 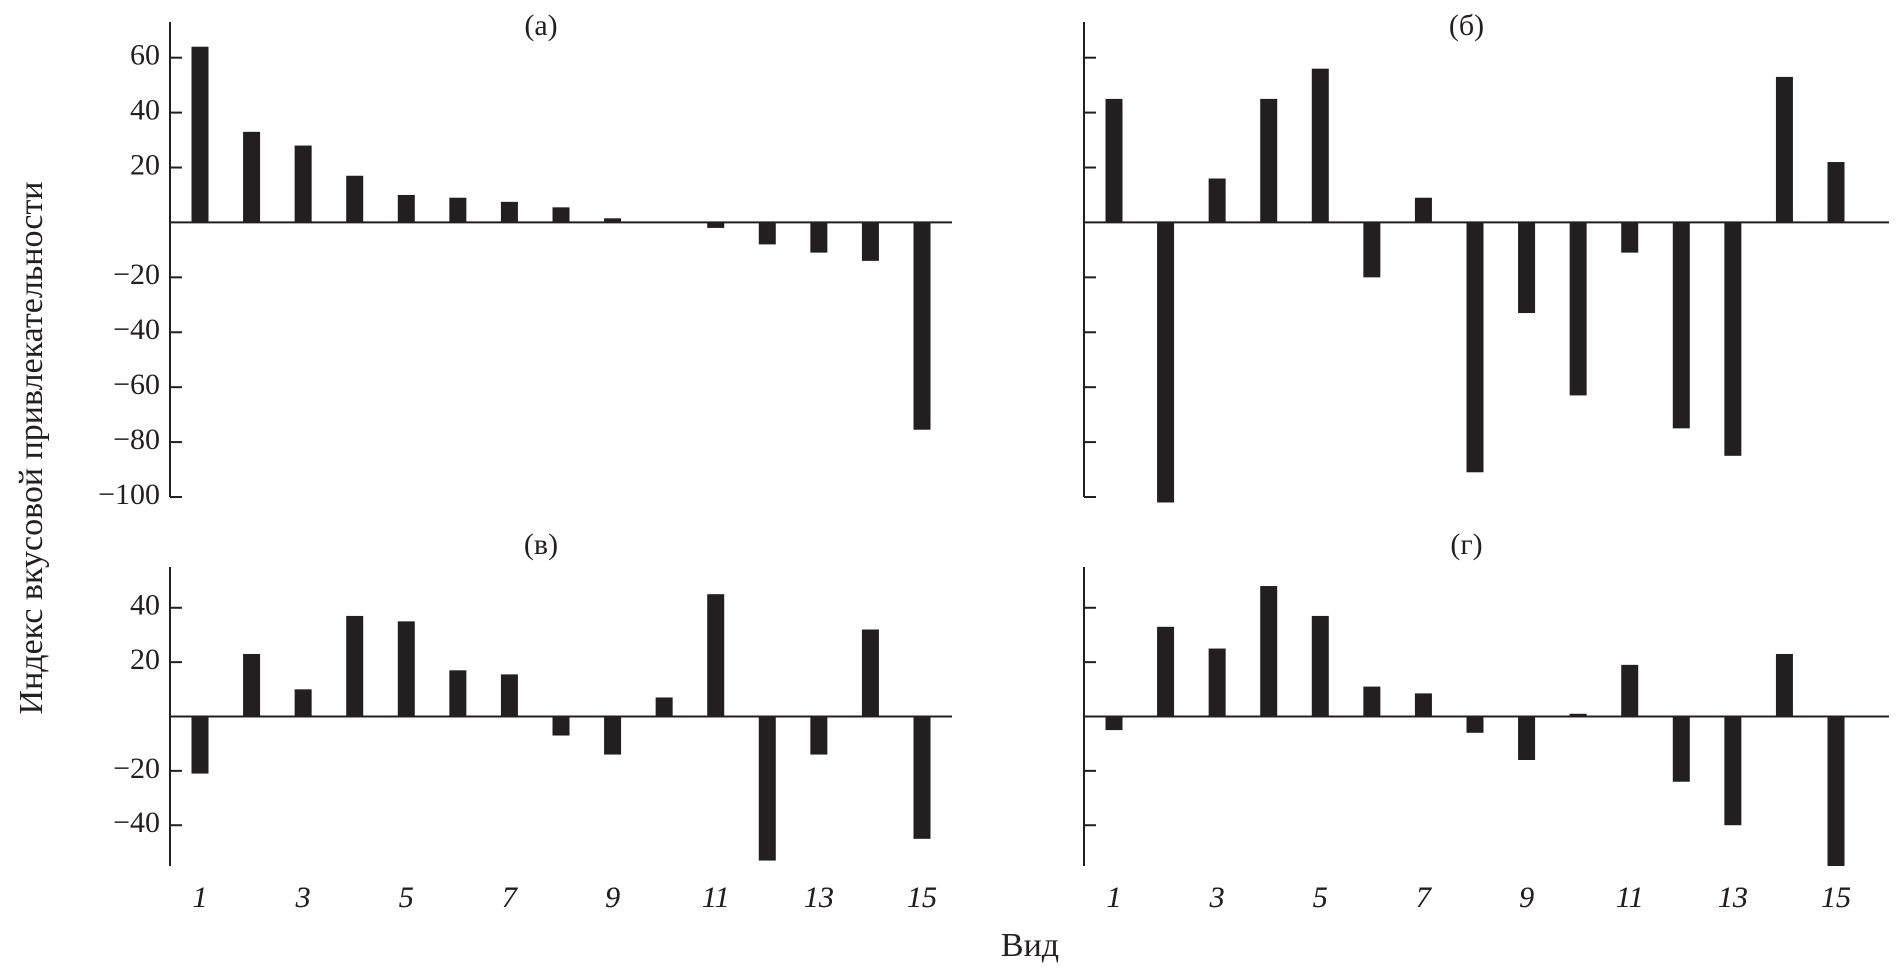 I want to click on chart-title: (б), so click(x=1466, y=25).